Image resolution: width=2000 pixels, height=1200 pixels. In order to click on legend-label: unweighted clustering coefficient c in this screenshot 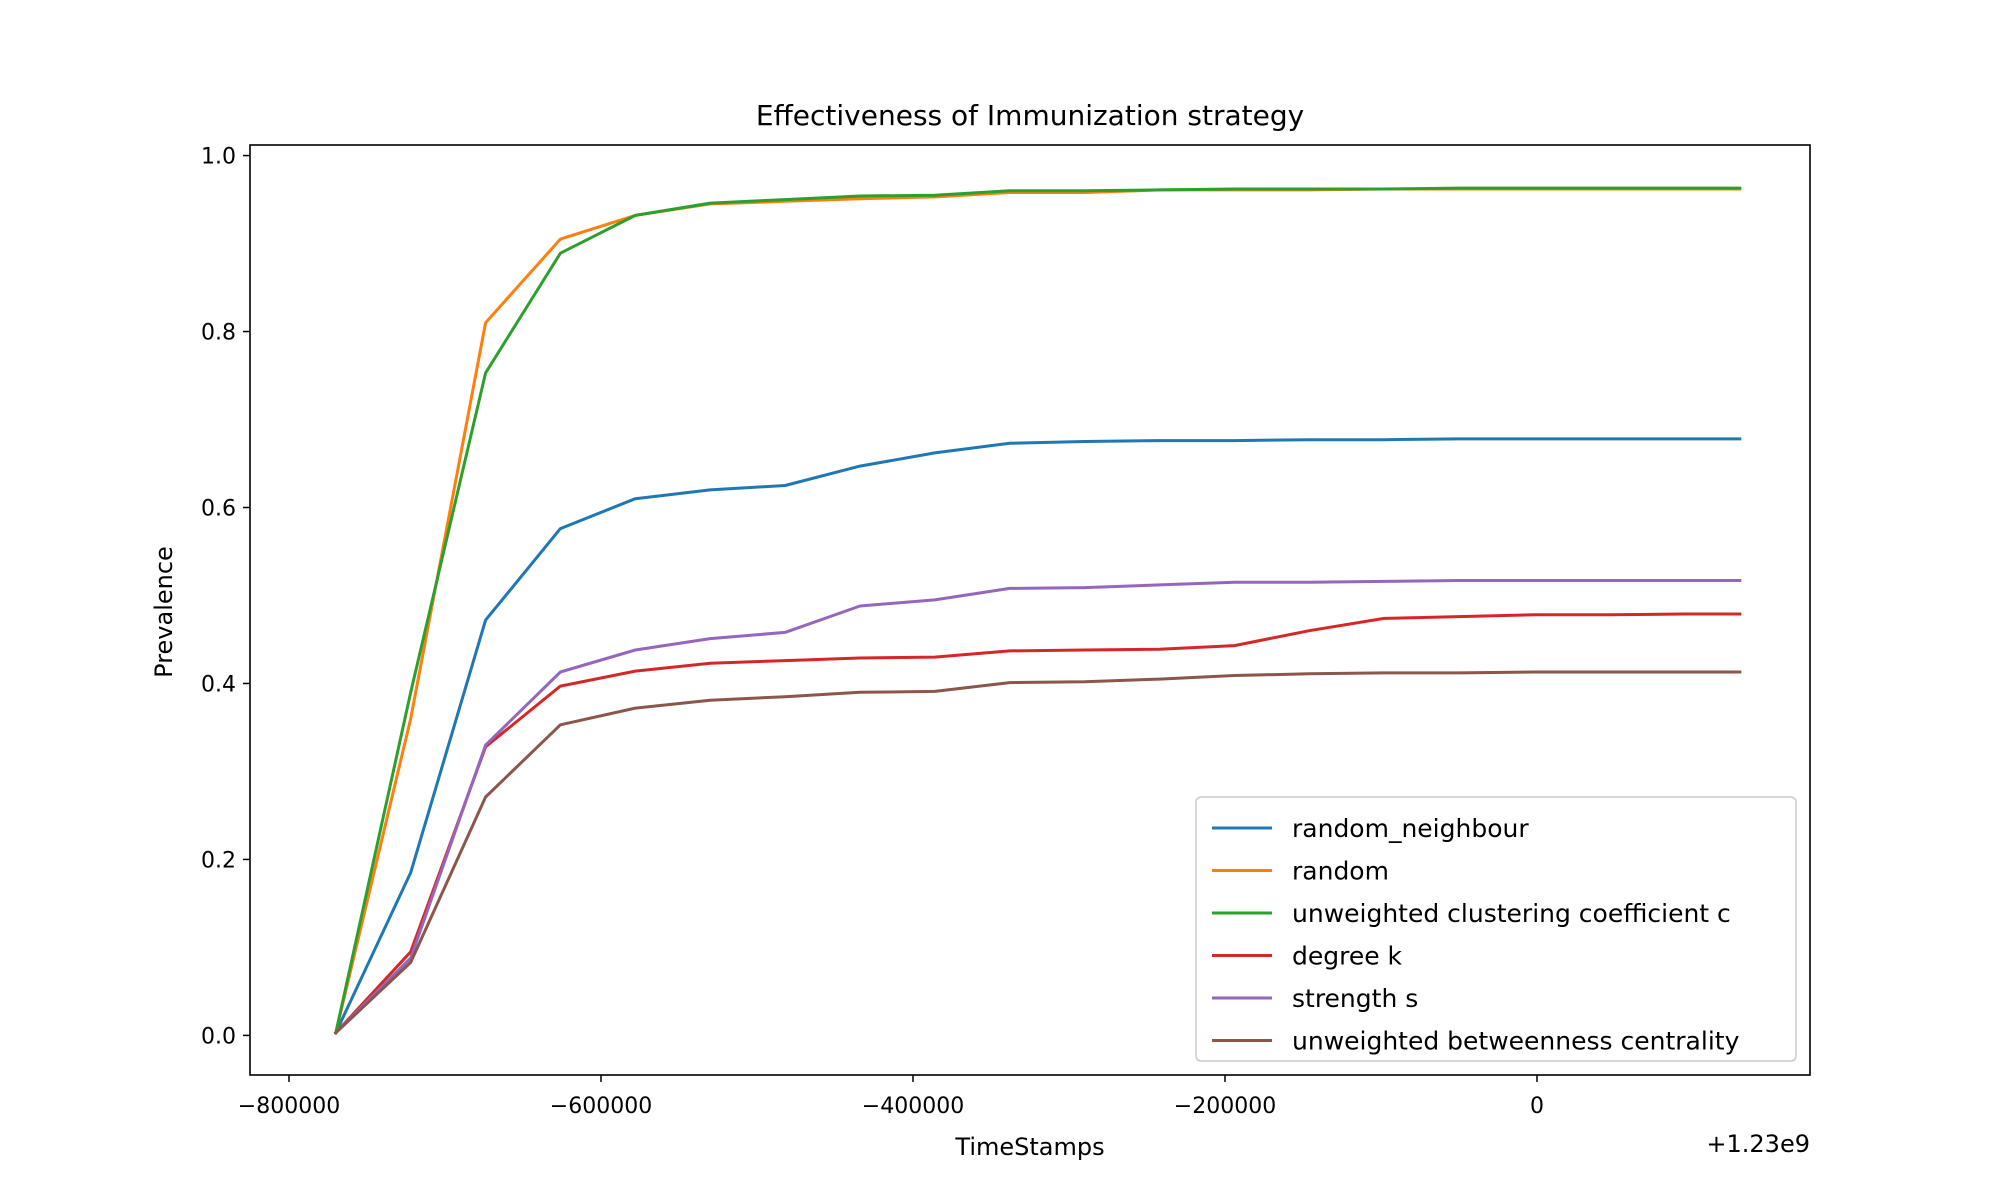, I will do `click(1511, 913)`.